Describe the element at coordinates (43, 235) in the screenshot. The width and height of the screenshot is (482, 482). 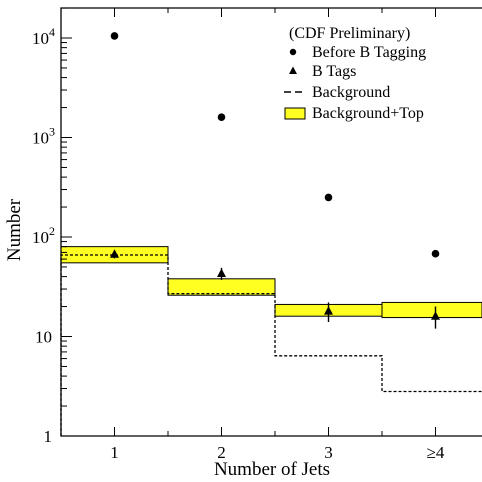
I see `y-tick-label: 10²` at that location.